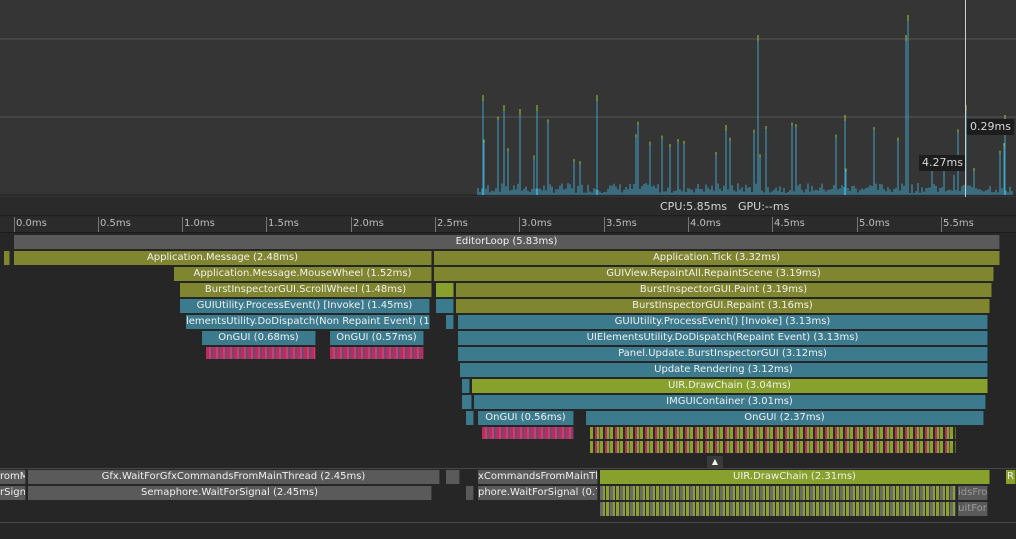 Image resolution: width=1016 pixels, height=539 pixels. What do you see at coordinates (13, 477) in the screenshot?
I see `render-marker-left-a: romM` at bounding box center [13, 477].